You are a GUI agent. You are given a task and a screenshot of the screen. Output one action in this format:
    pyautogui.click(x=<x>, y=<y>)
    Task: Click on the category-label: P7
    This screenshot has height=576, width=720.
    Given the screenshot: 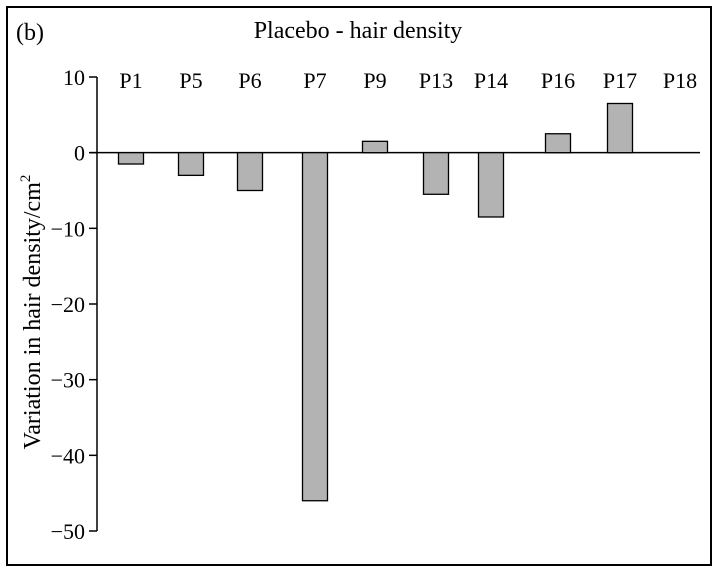 What is the action you would take?
    pyautogui.click(x=314, y=80)
    